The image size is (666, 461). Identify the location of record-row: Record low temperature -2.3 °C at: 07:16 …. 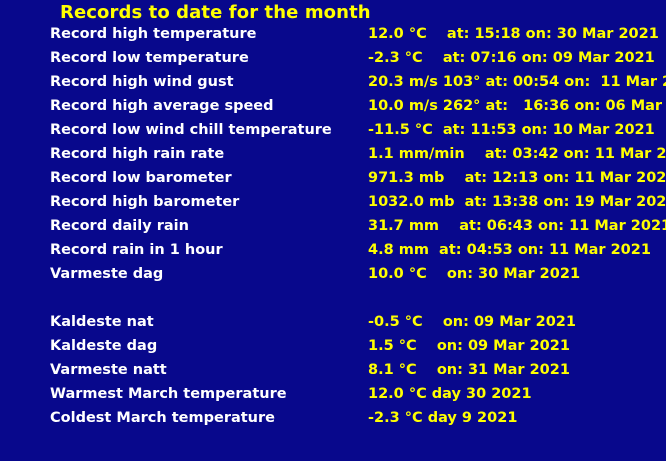
(333, 58).